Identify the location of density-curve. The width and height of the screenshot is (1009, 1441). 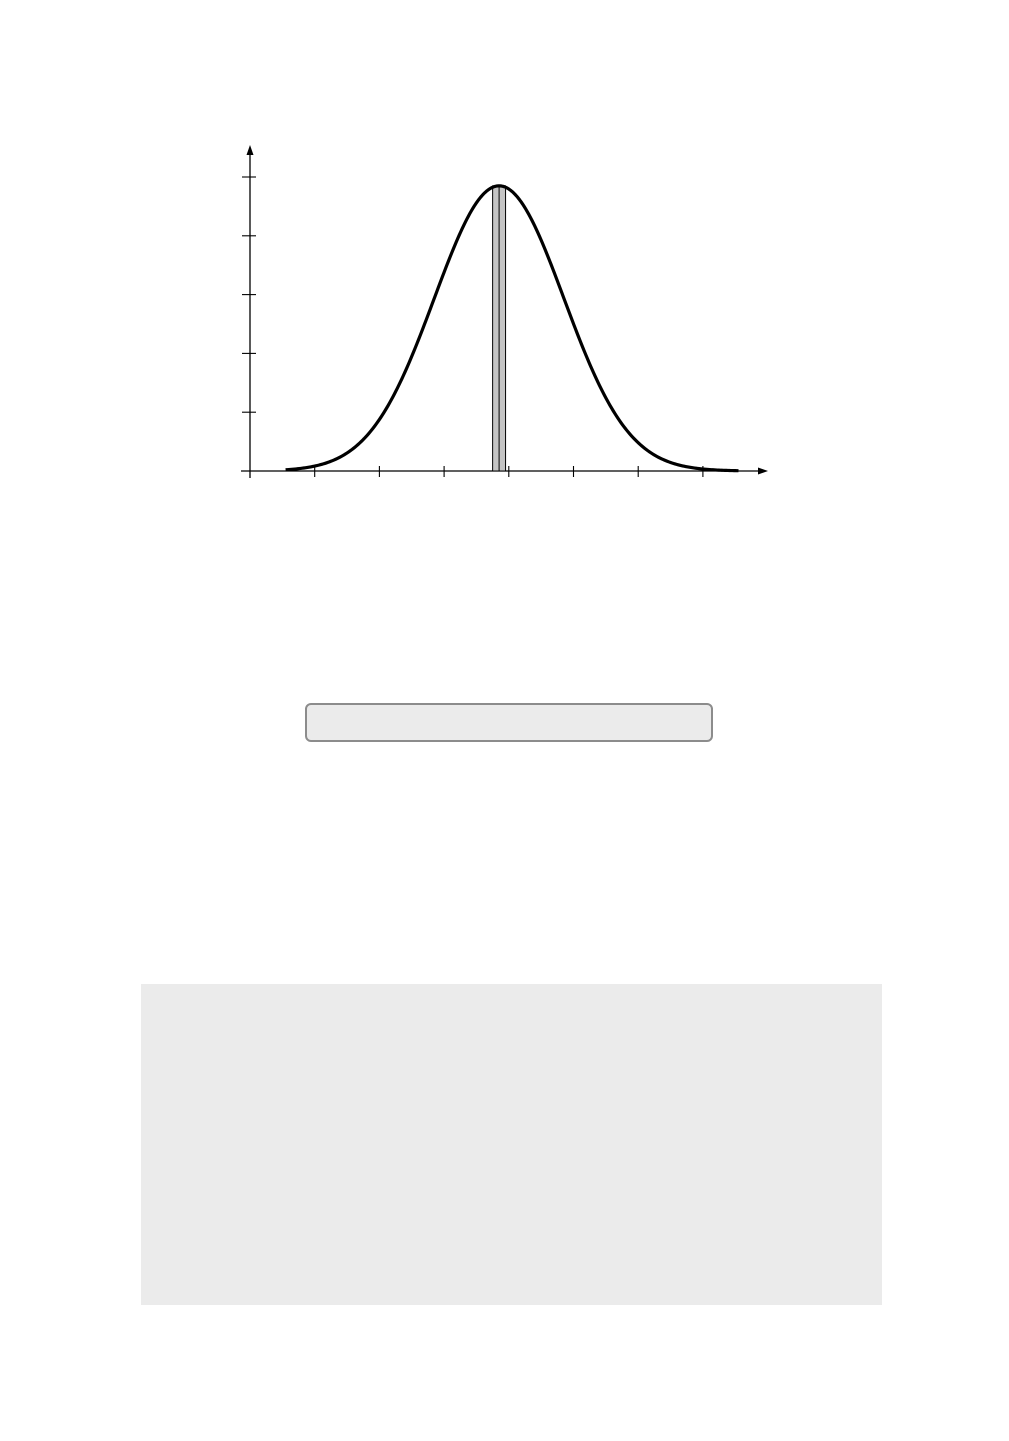
(512, 328).